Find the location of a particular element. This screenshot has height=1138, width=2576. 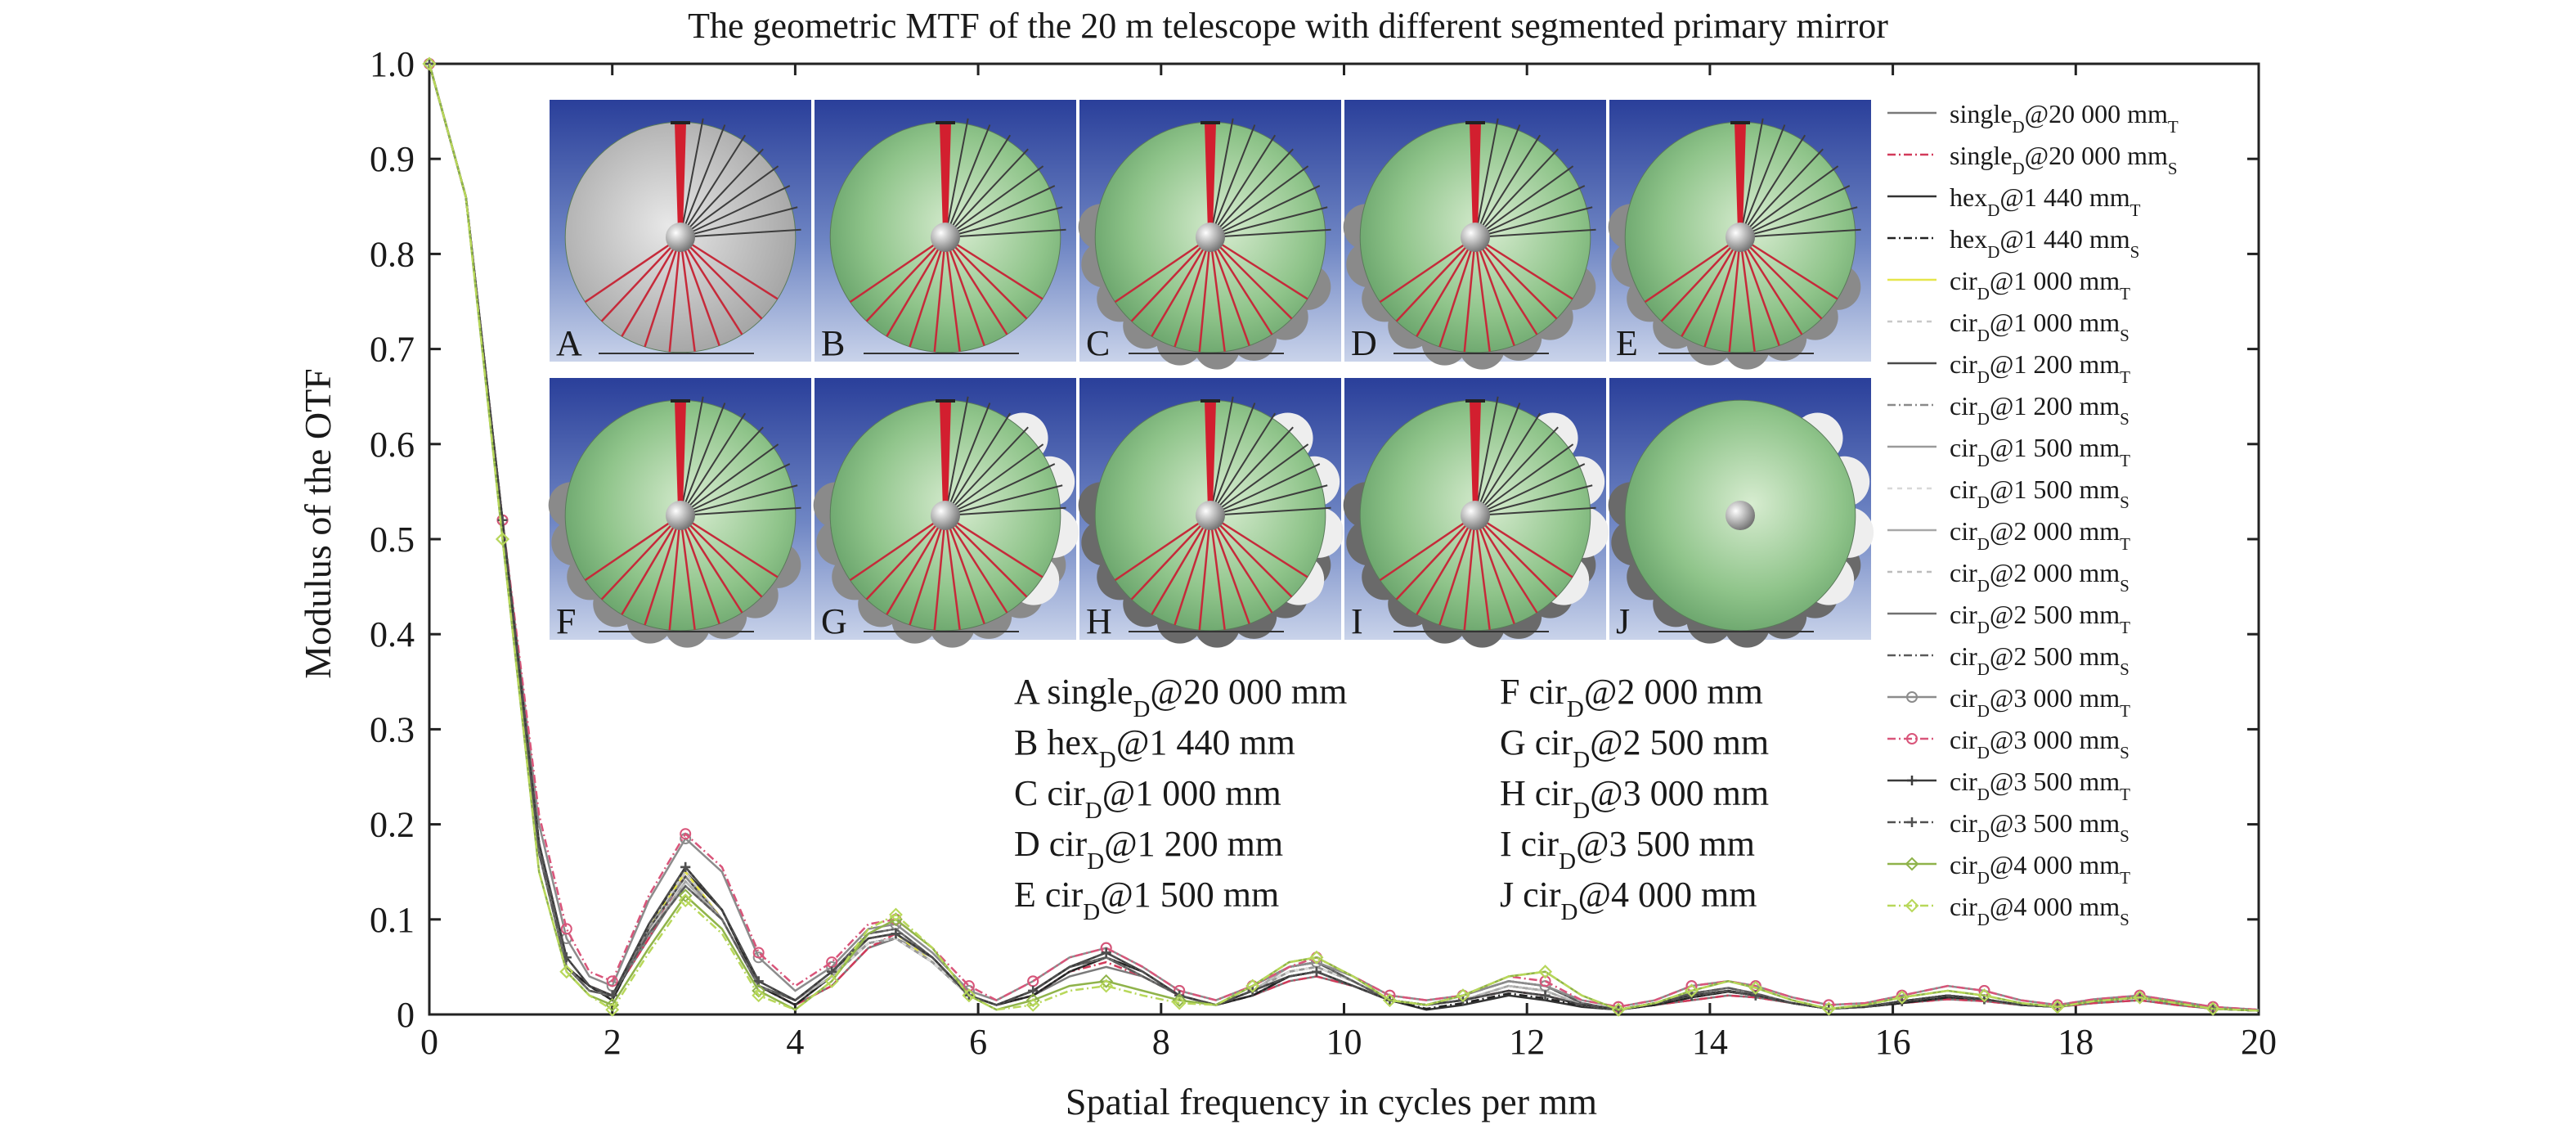

legend-value: @1 000 mm is located at coordinates (2055, 322).